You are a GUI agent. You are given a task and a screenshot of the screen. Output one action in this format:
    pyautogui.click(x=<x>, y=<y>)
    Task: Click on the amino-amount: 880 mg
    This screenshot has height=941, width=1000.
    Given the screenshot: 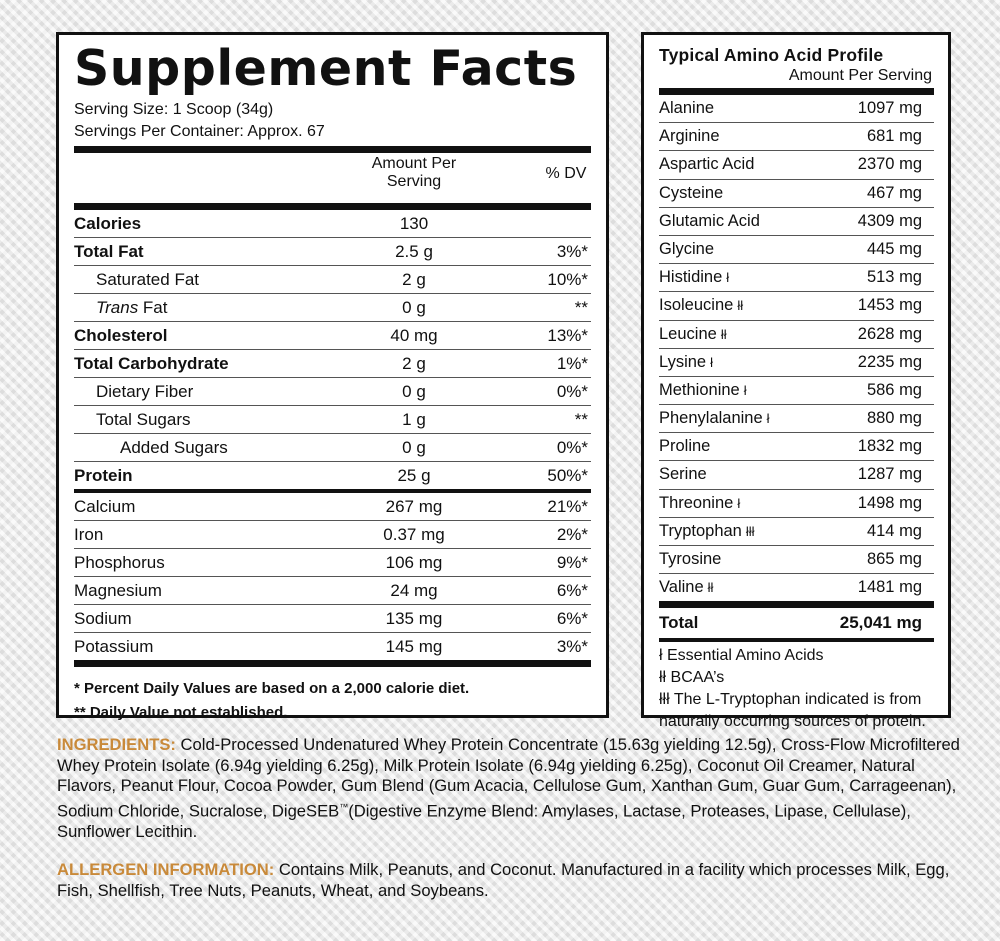 What is the action you would take?
    pyautogui.click(x=894, y=418)
    